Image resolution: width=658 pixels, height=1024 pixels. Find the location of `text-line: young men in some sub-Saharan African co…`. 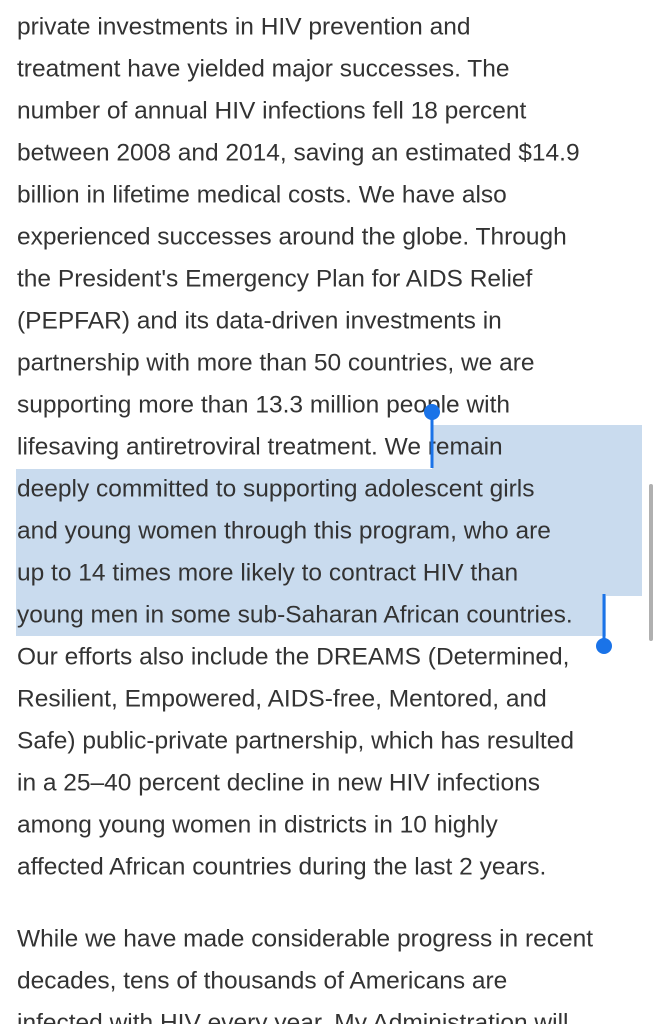

text-line: young men in some sub-Saharan African co… is located at coordinates (295, 614).